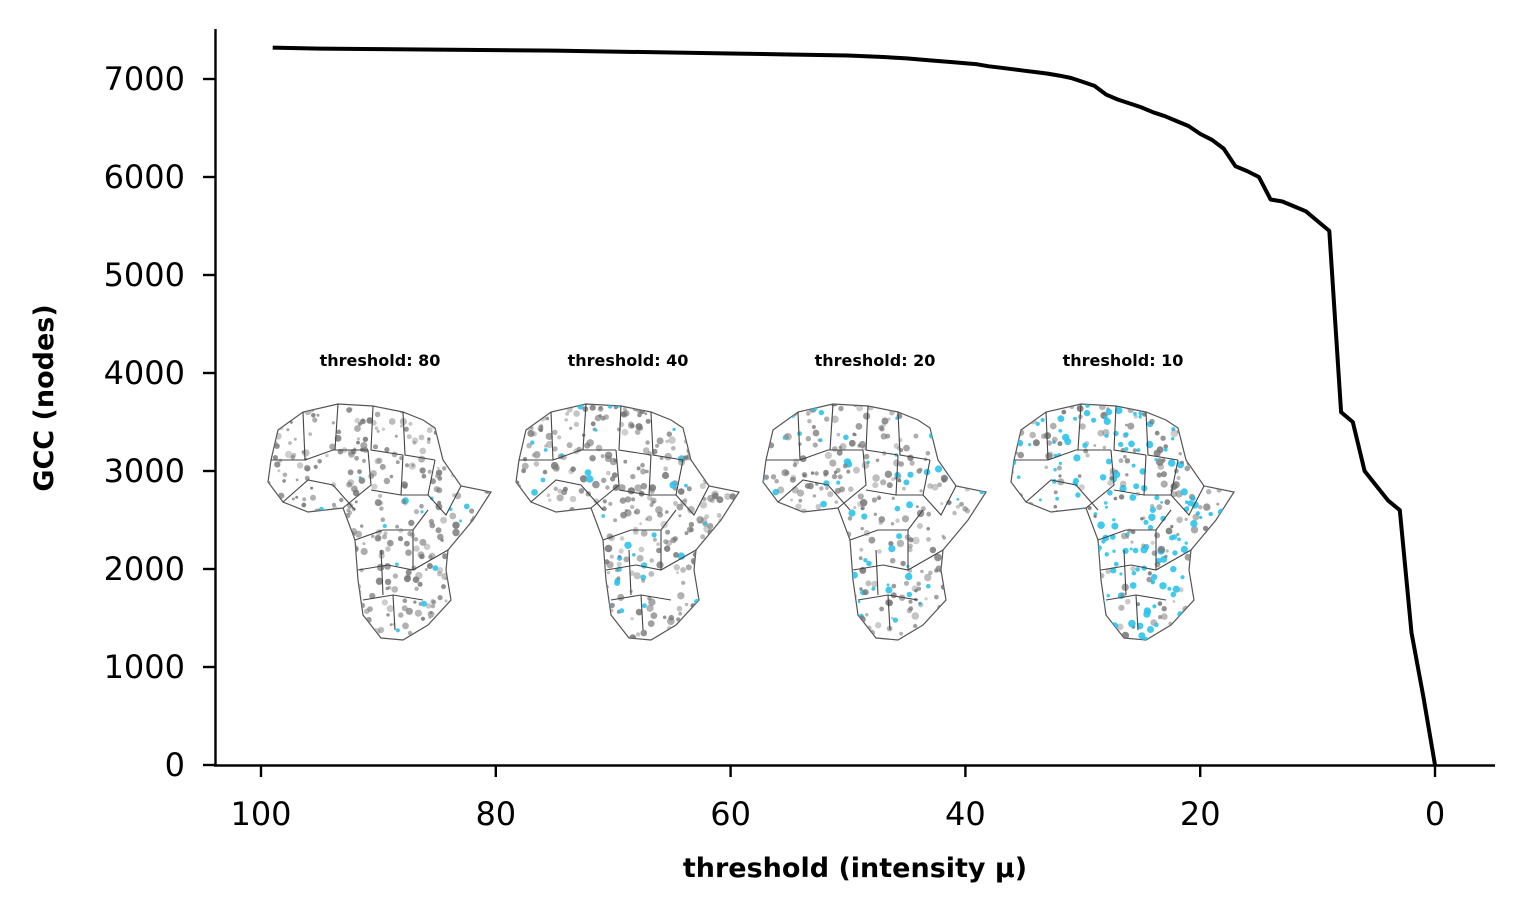 This screenshot has width=1523, height=914. Describe the element at coordinates (1123, 360) in the screenshot. I see `inset-title: threshold: 10` at that location.